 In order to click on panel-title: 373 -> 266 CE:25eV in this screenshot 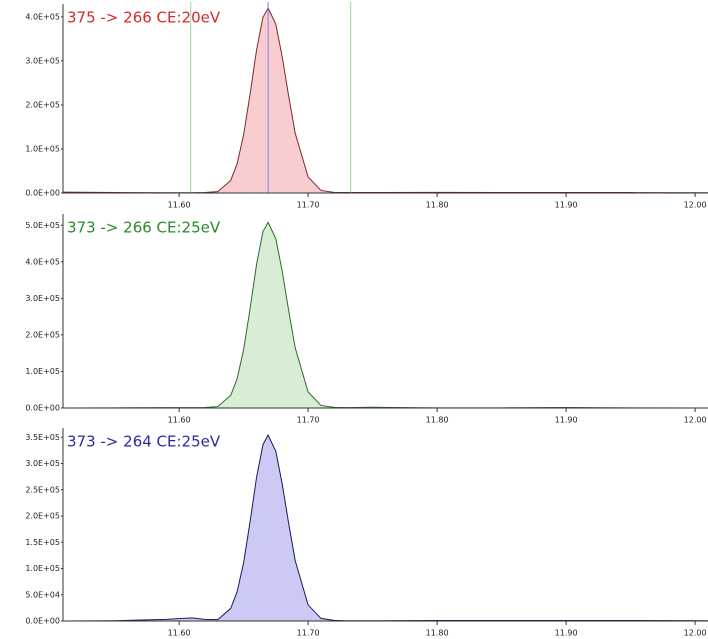, I will do `click(144, 228)`.